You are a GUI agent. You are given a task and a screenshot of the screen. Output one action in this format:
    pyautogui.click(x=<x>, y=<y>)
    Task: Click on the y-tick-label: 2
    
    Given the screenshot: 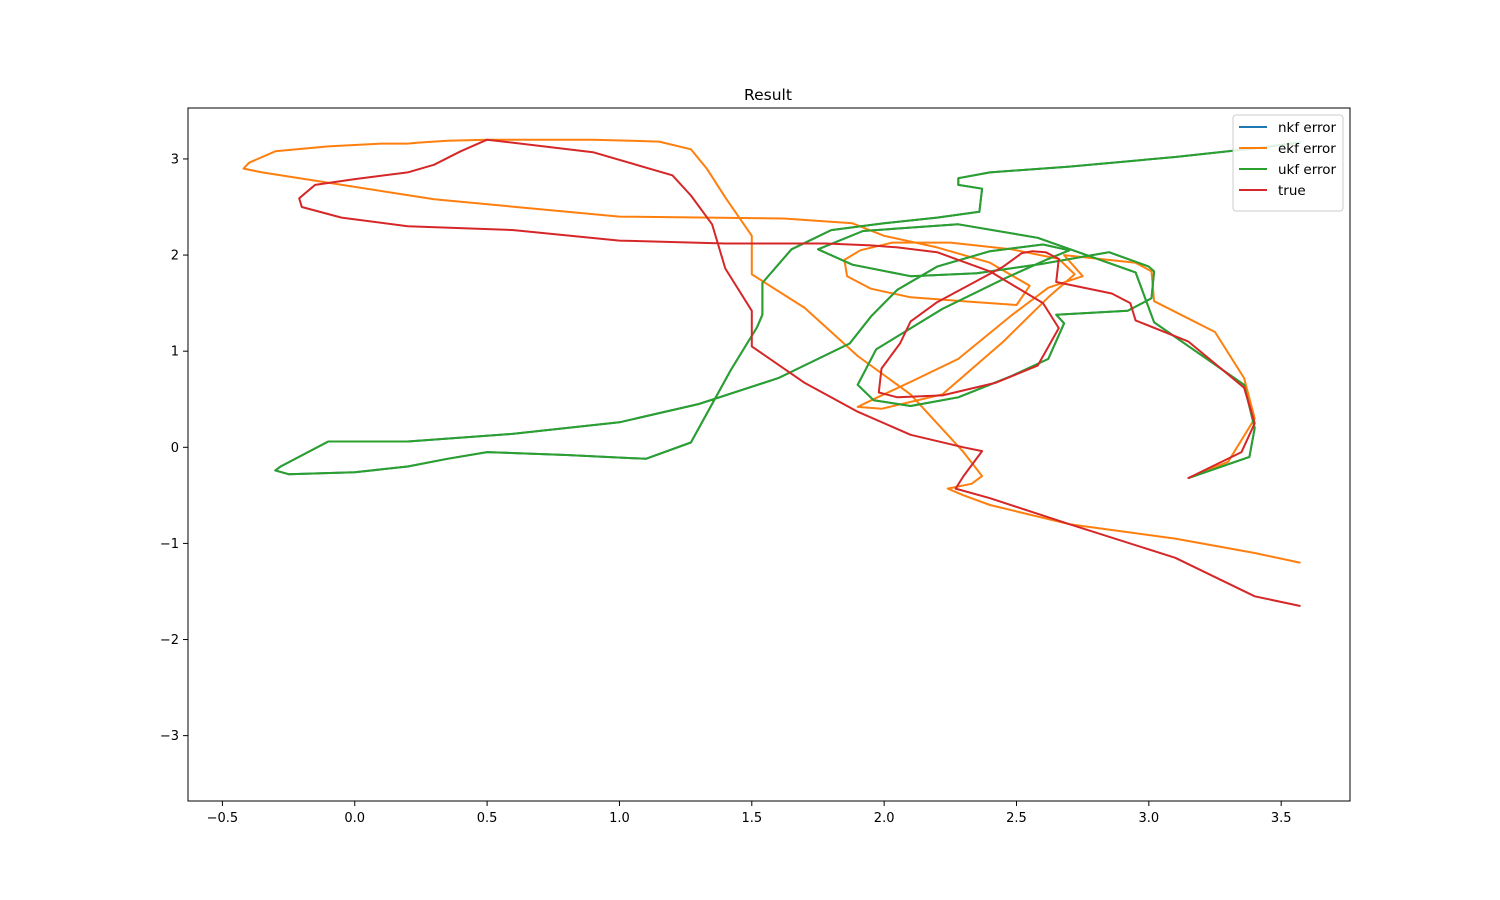 What is the action you would take?
    pyautogui.click(x=175, y=256)
    